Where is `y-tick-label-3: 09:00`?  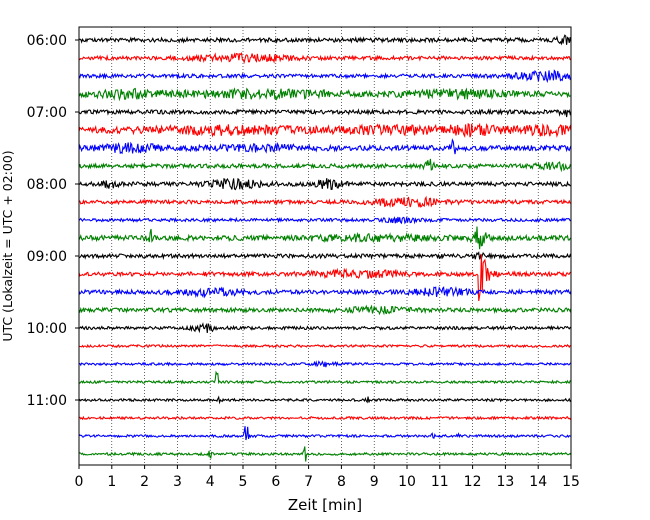
y-tick-label-3: 09:00 is located at coordinates (47, 257).